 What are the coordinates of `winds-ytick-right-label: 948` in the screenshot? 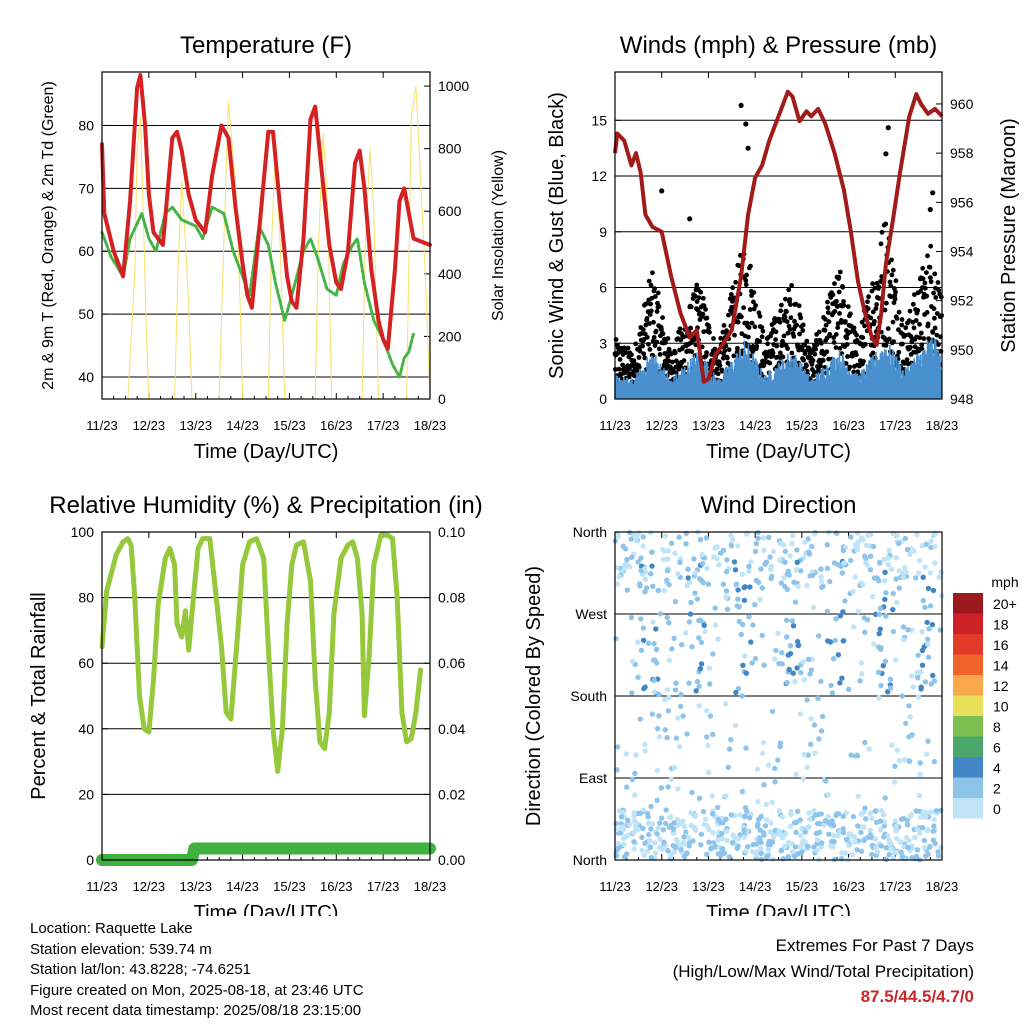 It's located at (962, 399).